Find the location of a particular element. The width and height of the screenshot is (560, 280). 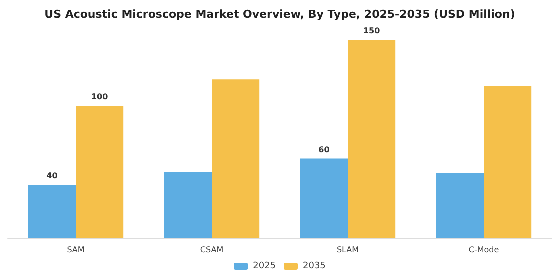

x-tick-label: SLAM is located at coordinates (348, 250).